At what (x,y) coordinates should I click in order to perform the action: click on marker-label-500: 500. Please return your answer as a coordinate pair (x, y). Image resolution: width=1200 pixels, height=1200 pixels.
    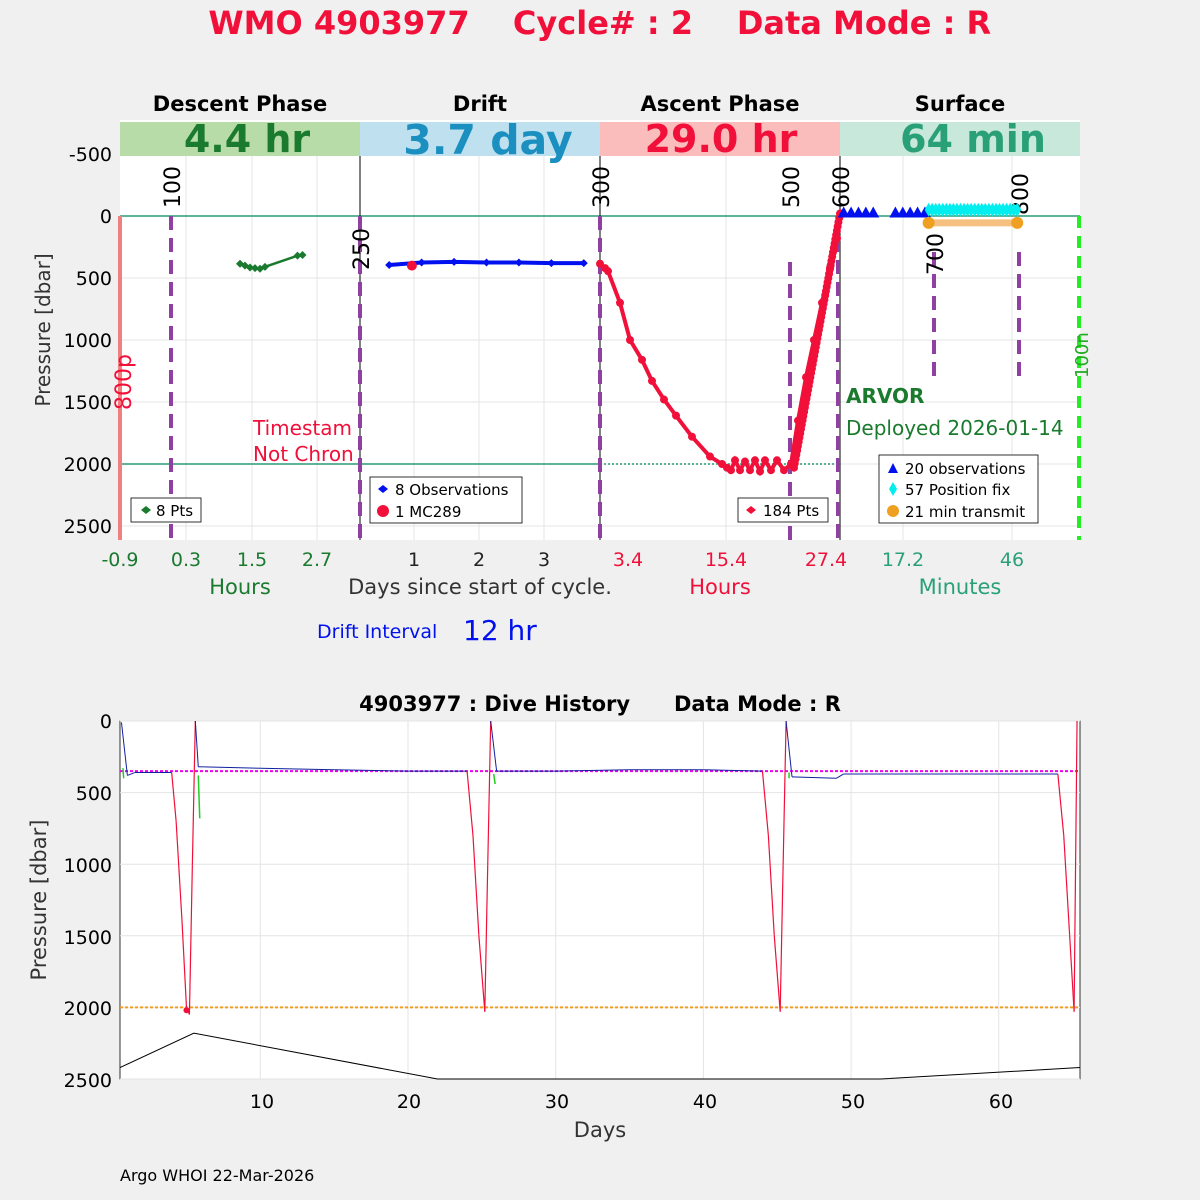
    Looking at the image, I should click on (792, 187).